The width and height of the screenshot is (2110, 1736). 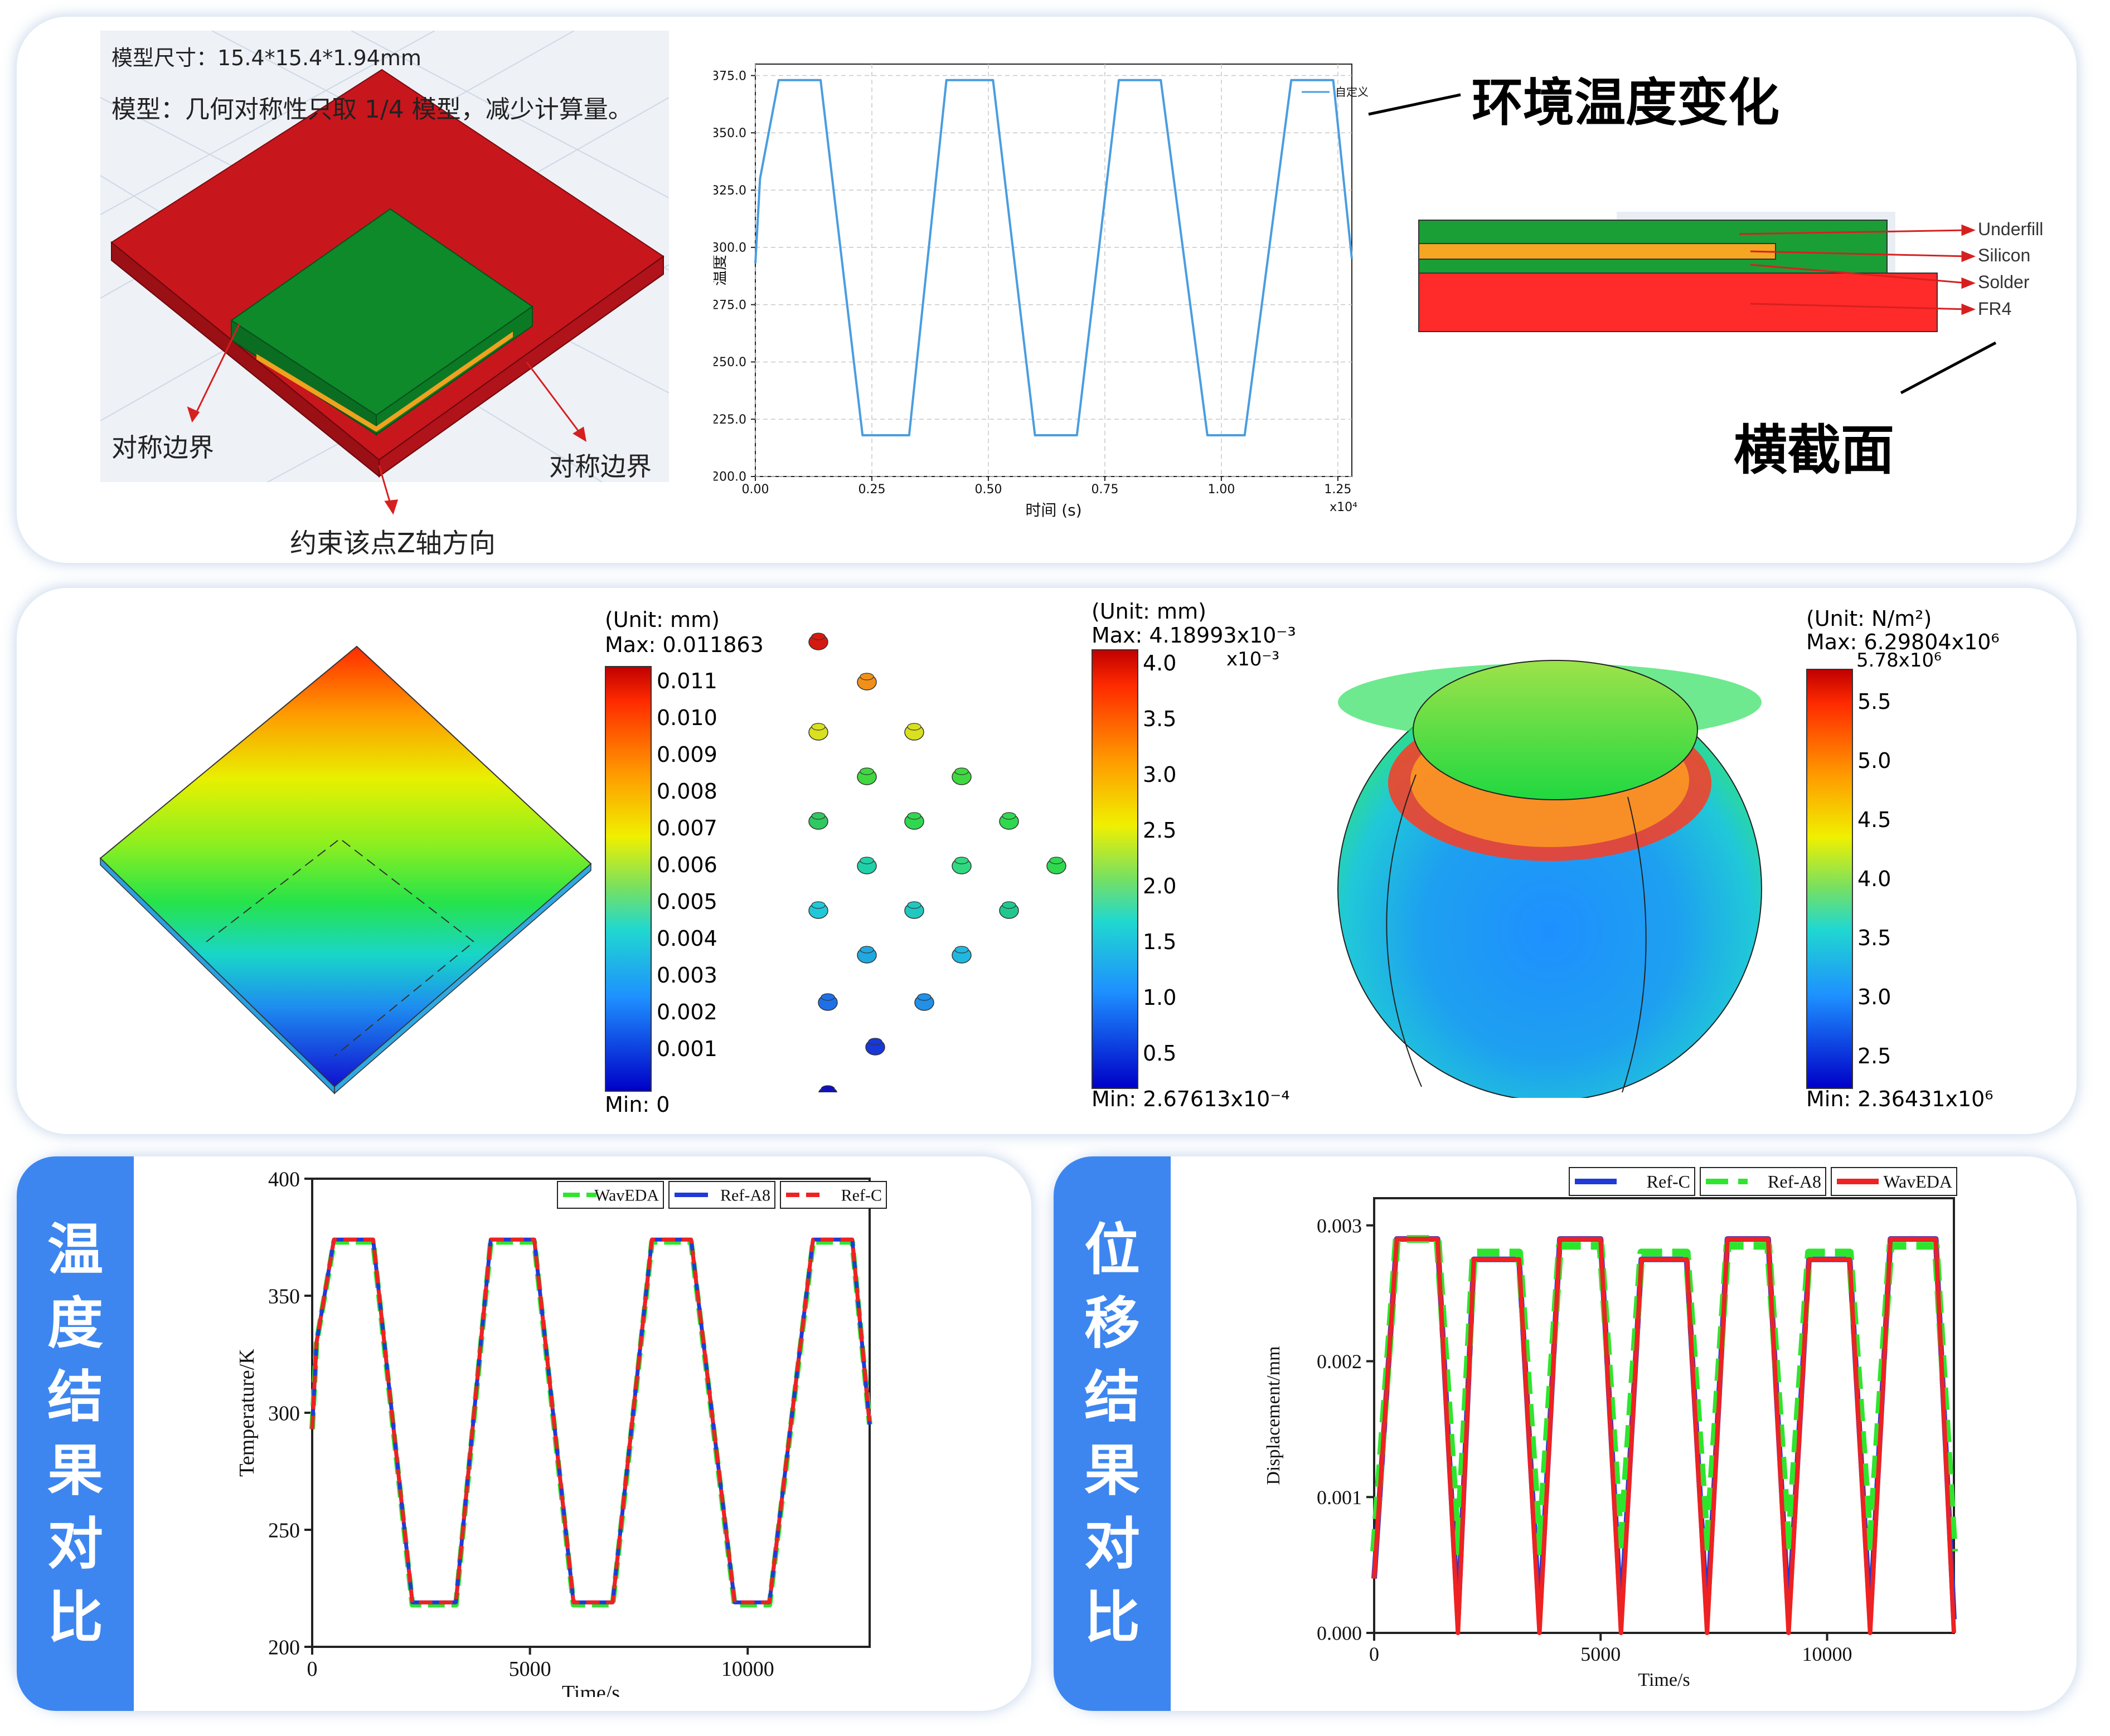 I want to click on ball-tick-7: 0.5, so click(x=1160, y=1053).